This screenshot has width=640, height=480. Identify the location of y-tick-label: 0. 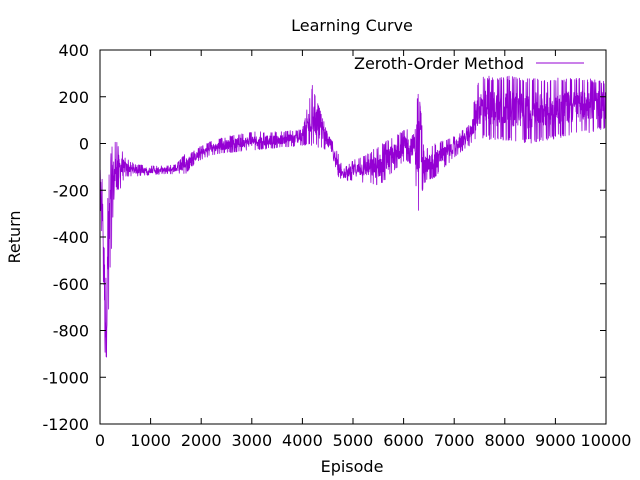
(84, 144).